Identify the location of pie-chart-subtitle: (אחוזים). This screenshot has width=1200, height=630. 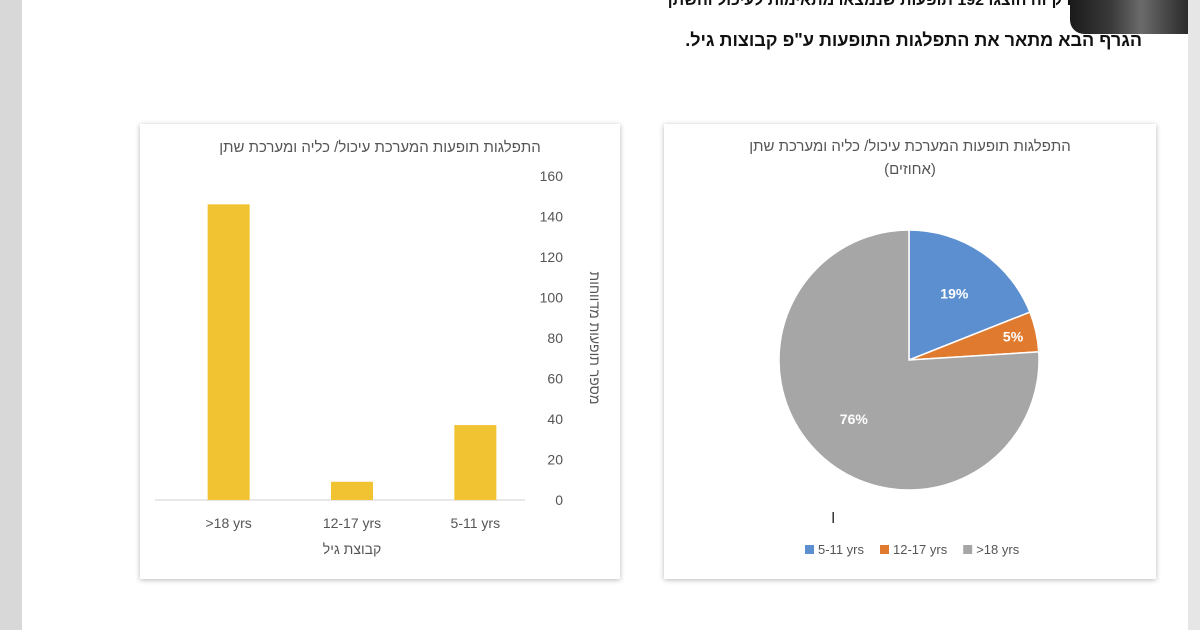
(910, 169).